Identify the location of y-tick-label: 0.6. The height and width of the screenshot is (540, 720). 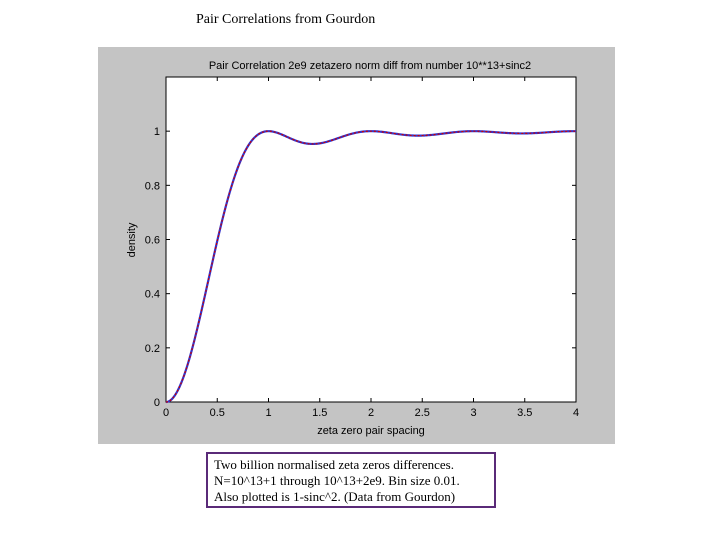
(152, 241).